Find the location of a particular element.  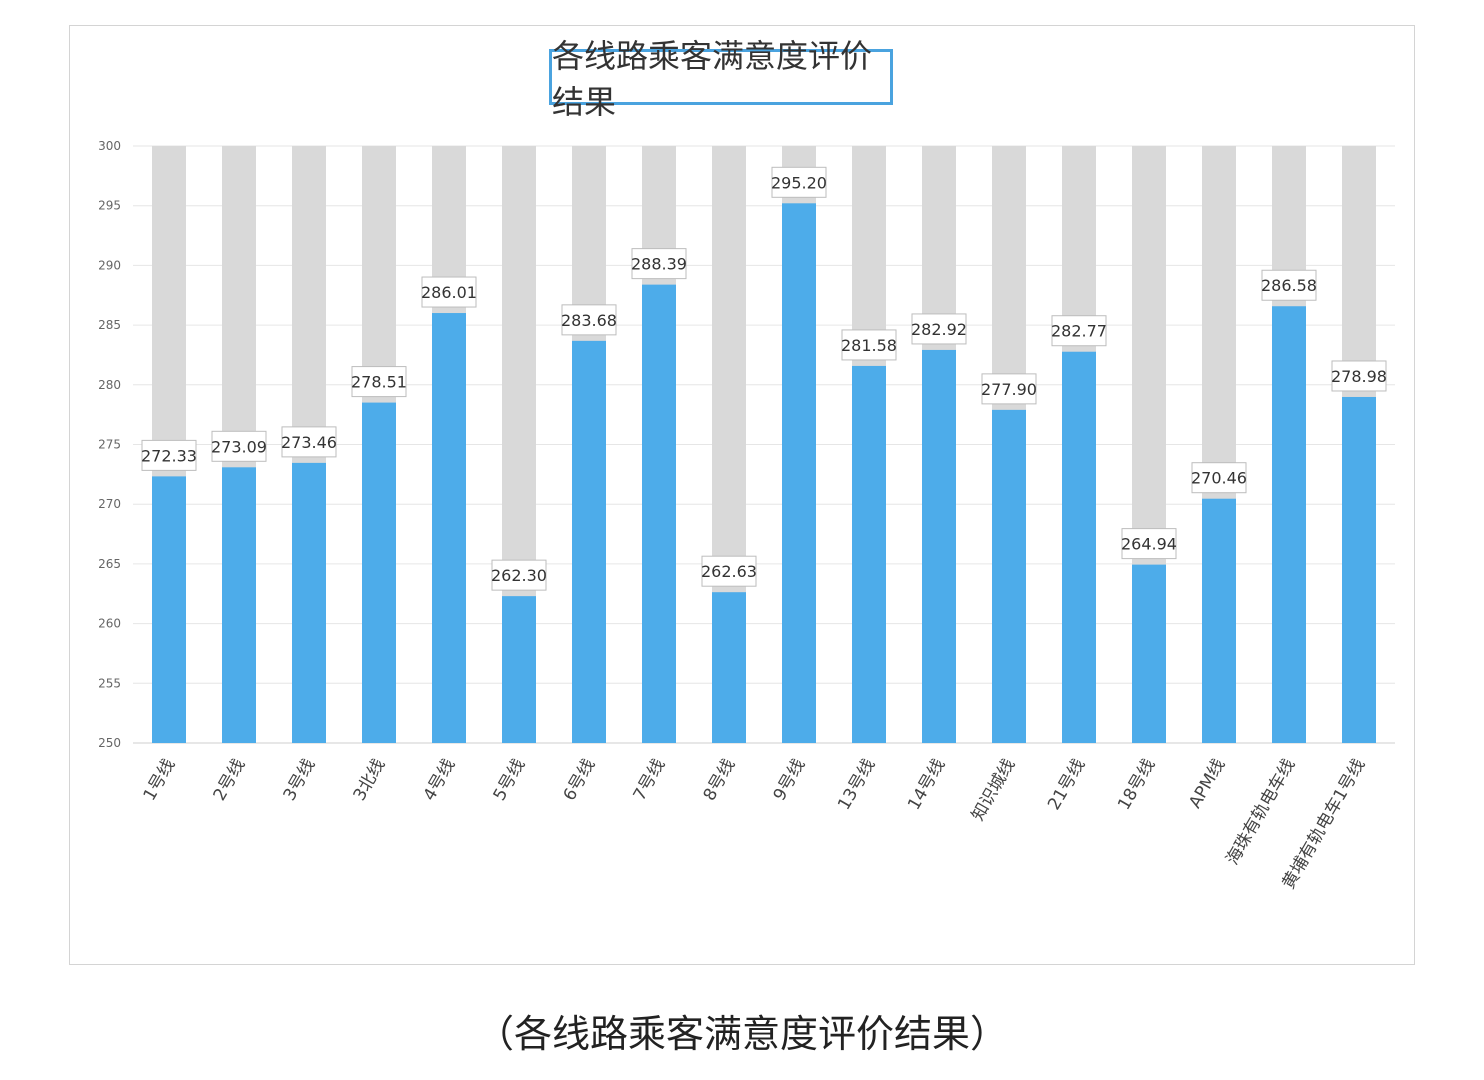

data-label: 282.92 is located at coordinates (939, 329).